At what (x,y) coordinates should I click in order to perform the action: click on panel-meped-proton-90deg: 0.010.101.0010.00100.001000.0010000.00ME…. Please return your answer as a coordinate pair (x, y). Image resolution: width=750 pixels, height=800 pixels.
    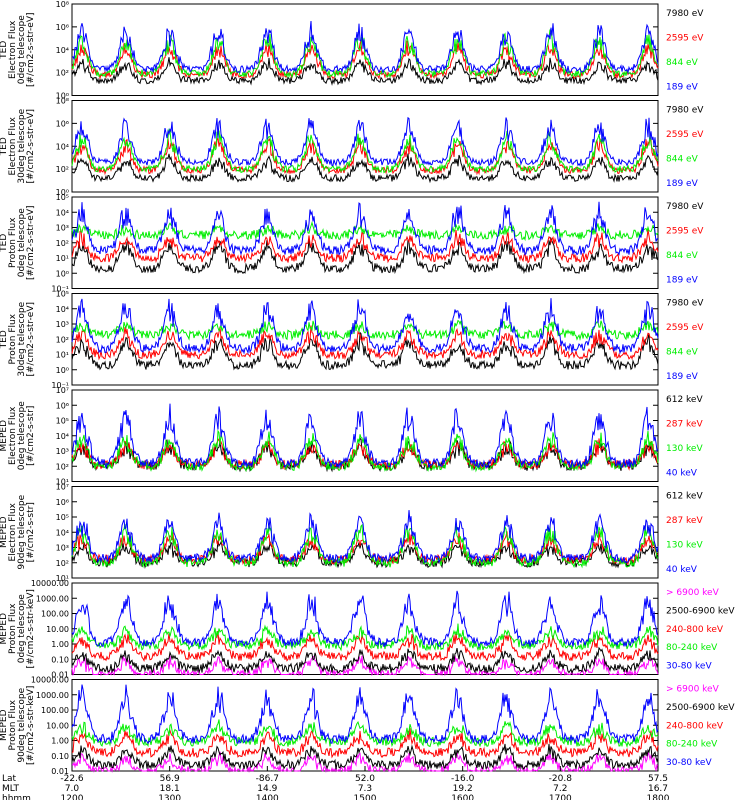
    Looking at the image, I should click on (367, 726).